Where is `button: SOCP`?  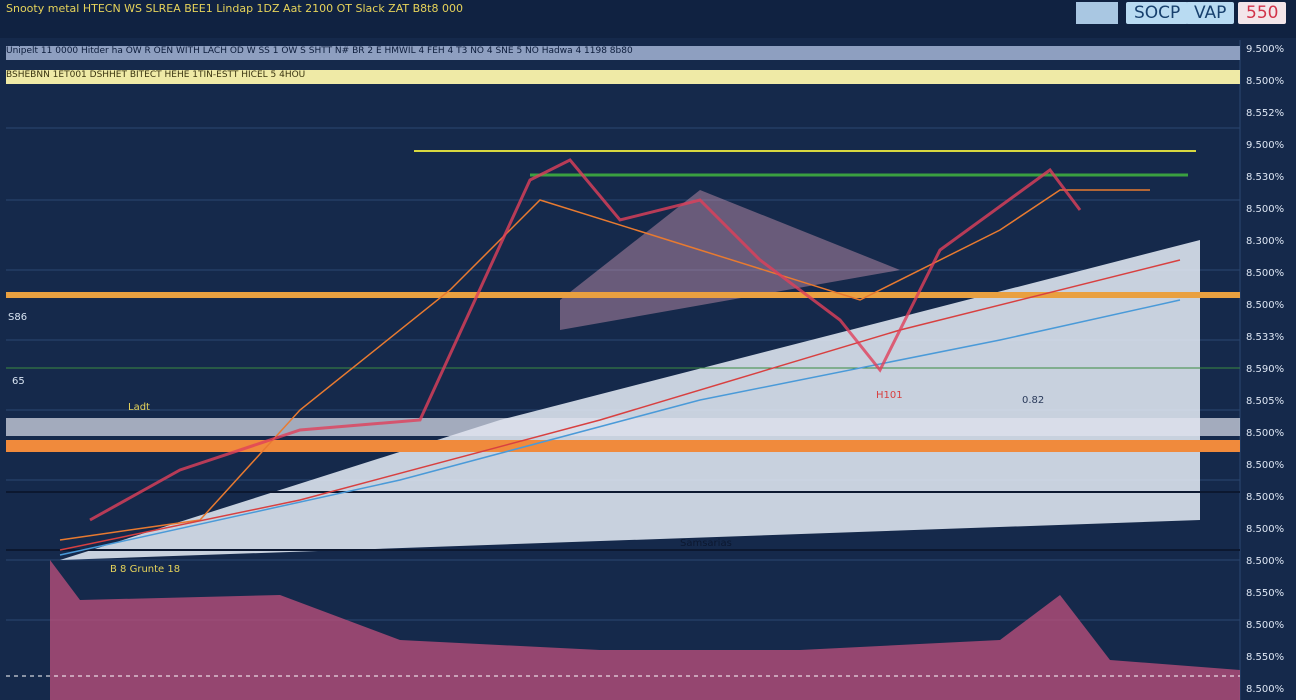
button: SOCP is located at coordinates (1157, 13).